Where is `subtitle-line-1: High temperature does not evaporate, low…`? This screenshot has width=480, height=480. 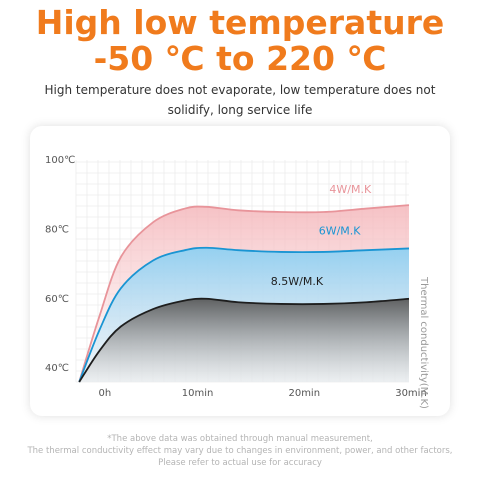 subtitle-line-1: High temperature does not evaporate, low… is located at coordinates (240, 90).